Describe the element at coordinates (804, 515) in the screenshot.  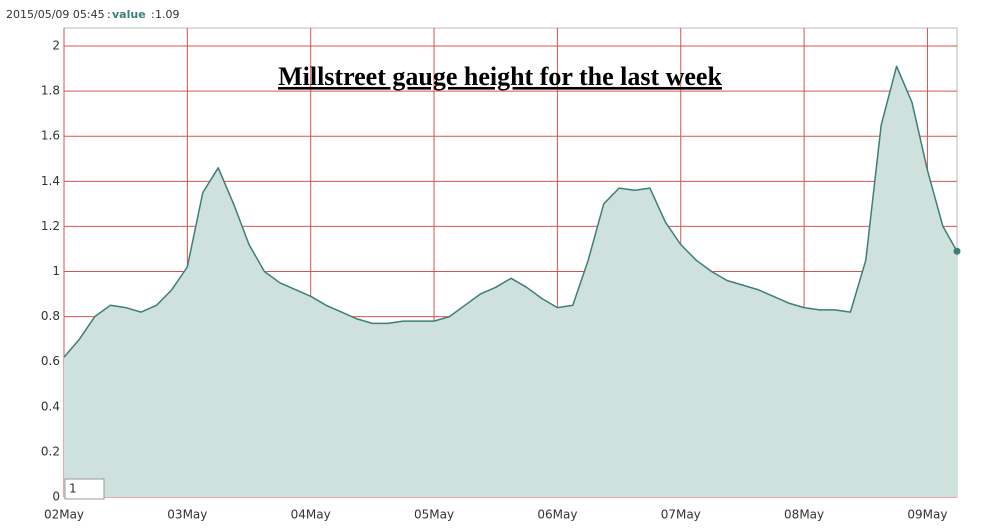
I see `x-tick-label: 08May` at that location.